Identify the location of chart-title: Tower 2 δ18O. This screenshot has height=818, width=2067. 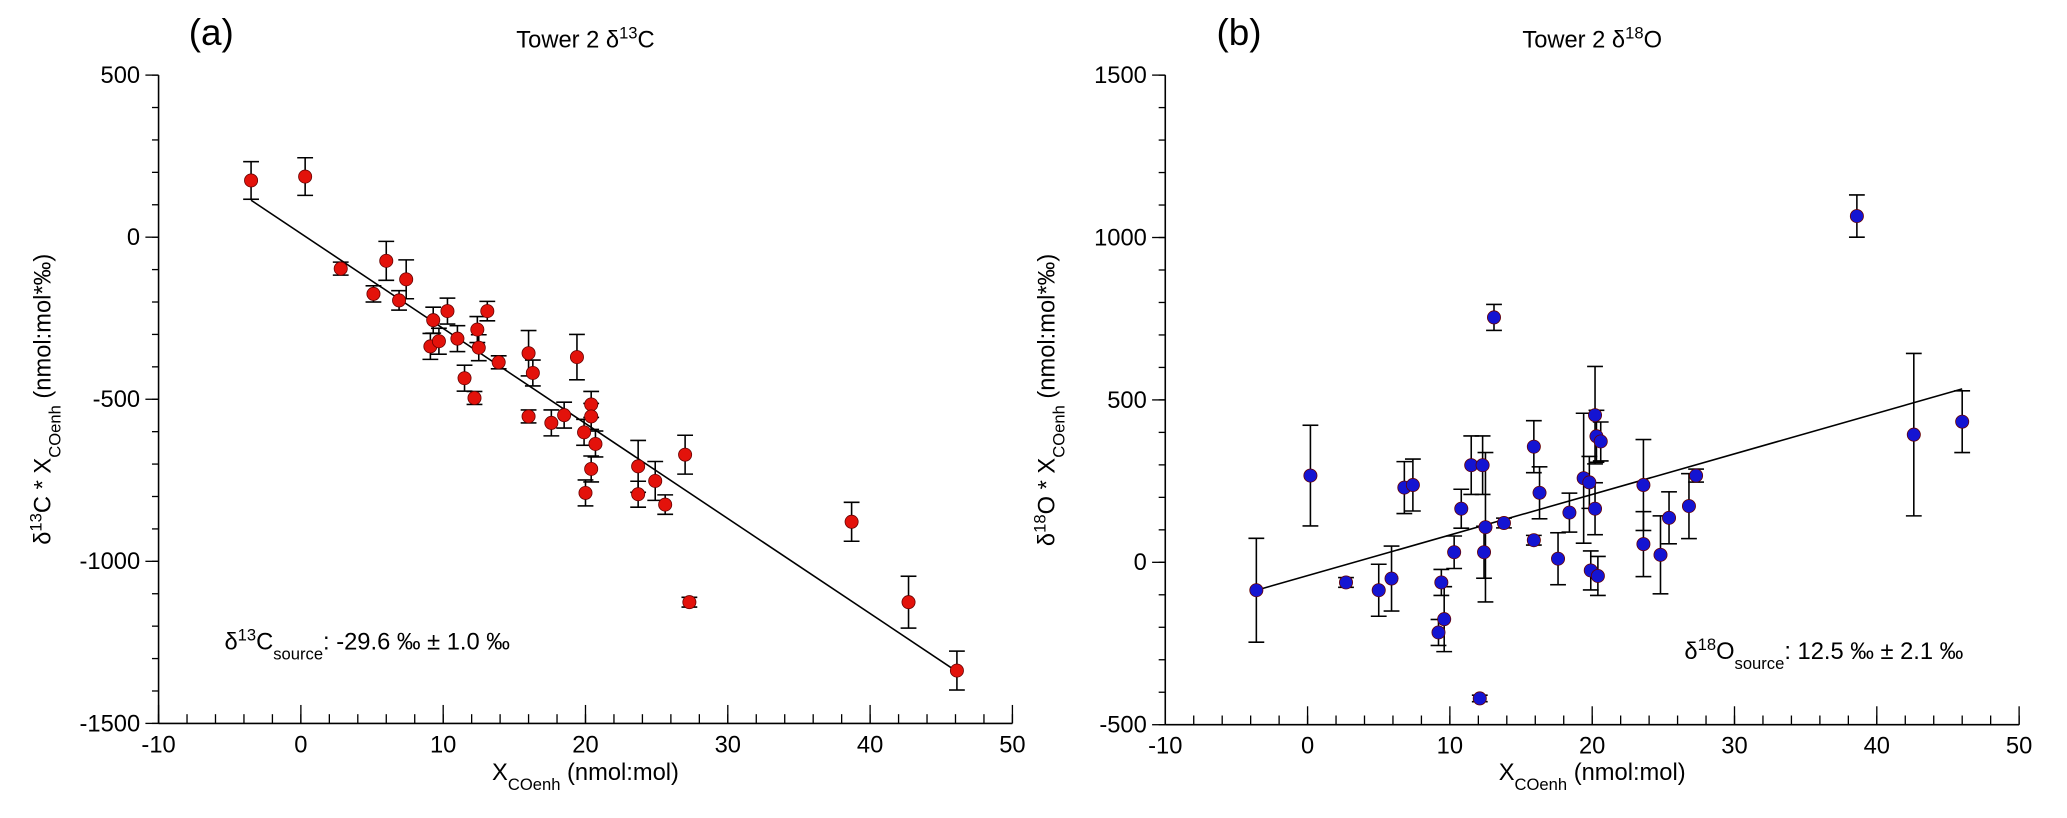
(1592, 38).